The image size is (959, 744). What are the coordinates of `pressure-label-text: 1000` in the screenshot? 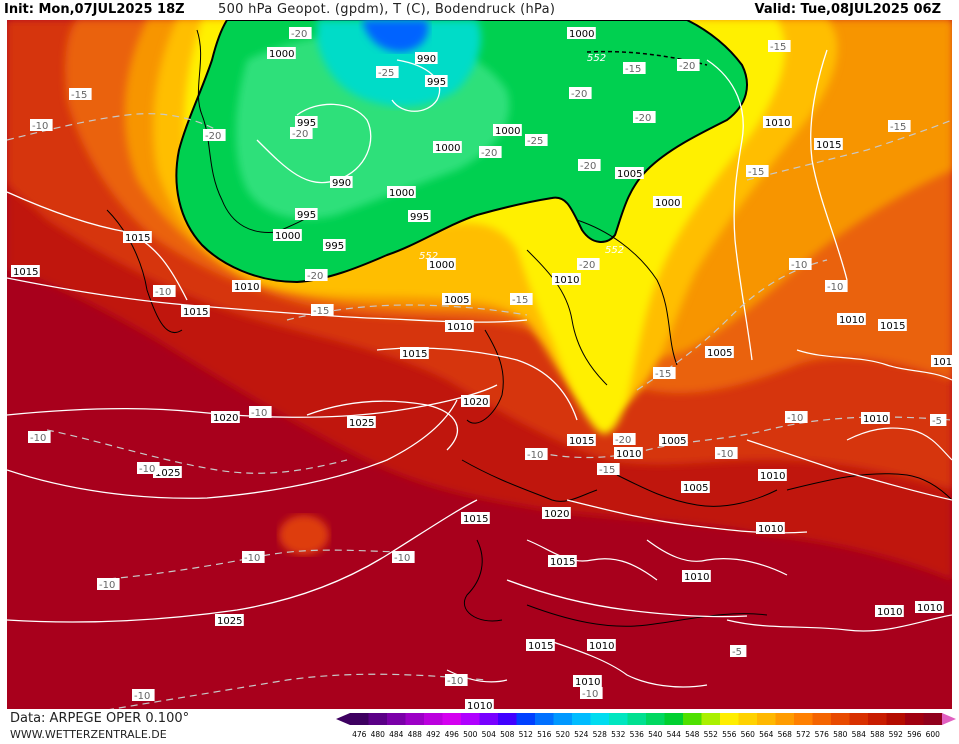 It's located at (667, 203).